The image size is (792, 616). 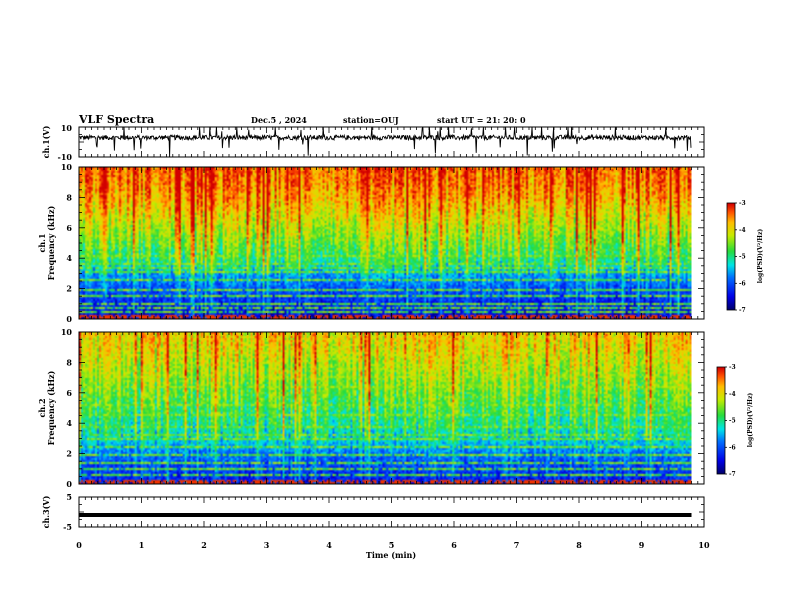 What do you see at coordinates (704, 545) in the screenshot?
I see `time-tick-label: 10` at bounding box center [704, 545].